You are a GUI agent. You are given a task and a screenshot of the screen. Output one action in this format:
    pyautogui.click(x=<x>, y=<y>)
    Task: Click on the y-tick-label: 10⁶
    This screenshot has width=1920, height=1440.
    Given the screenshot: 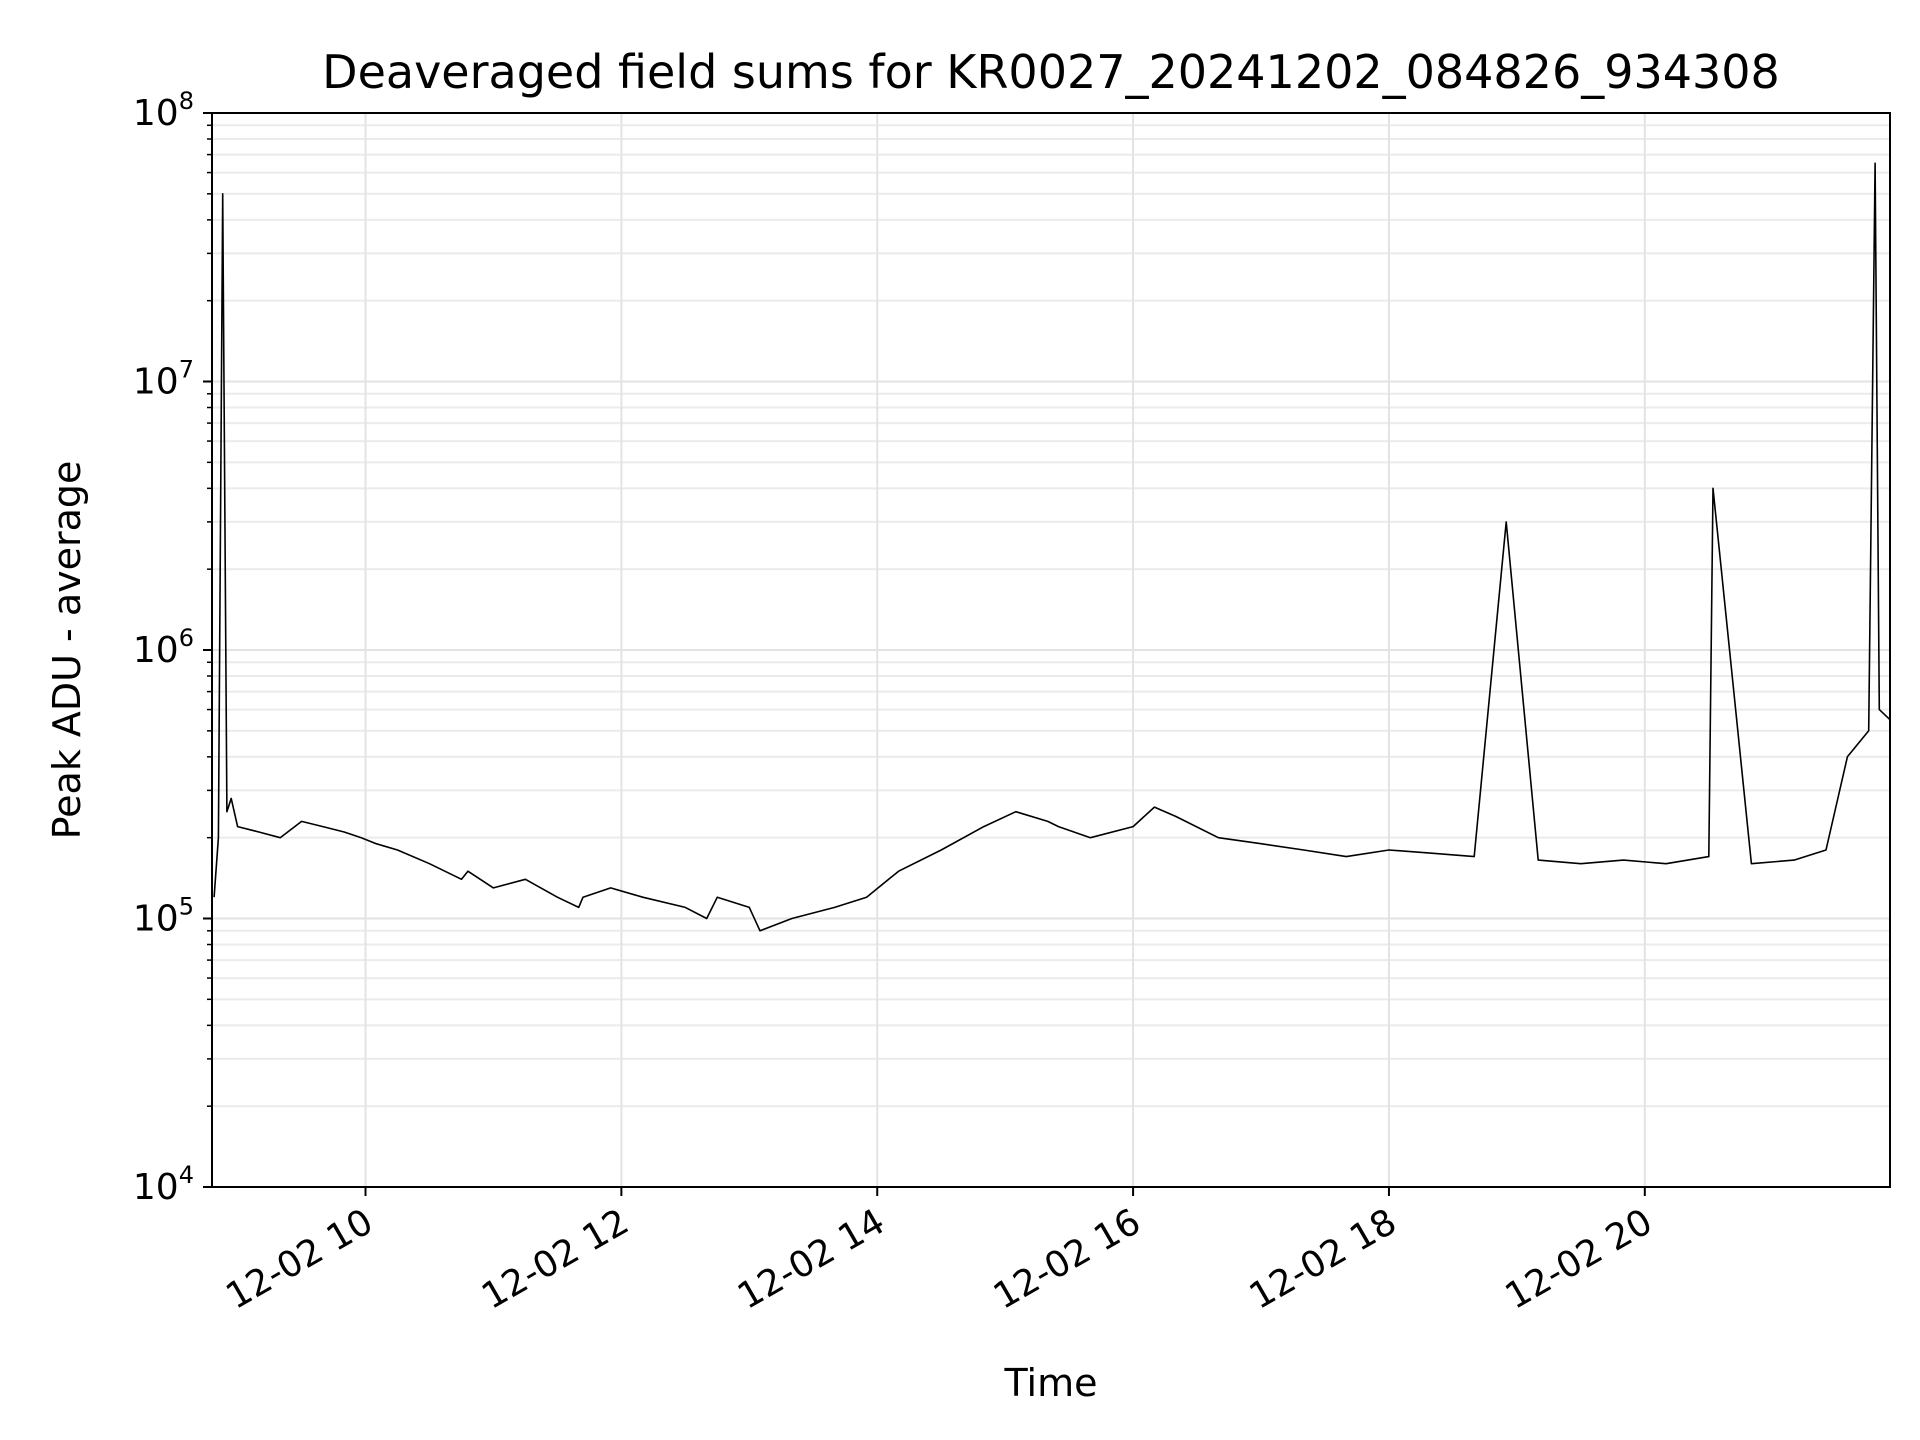 What is the action you would take?
    pyautogui.click(x=163, y=647)
    